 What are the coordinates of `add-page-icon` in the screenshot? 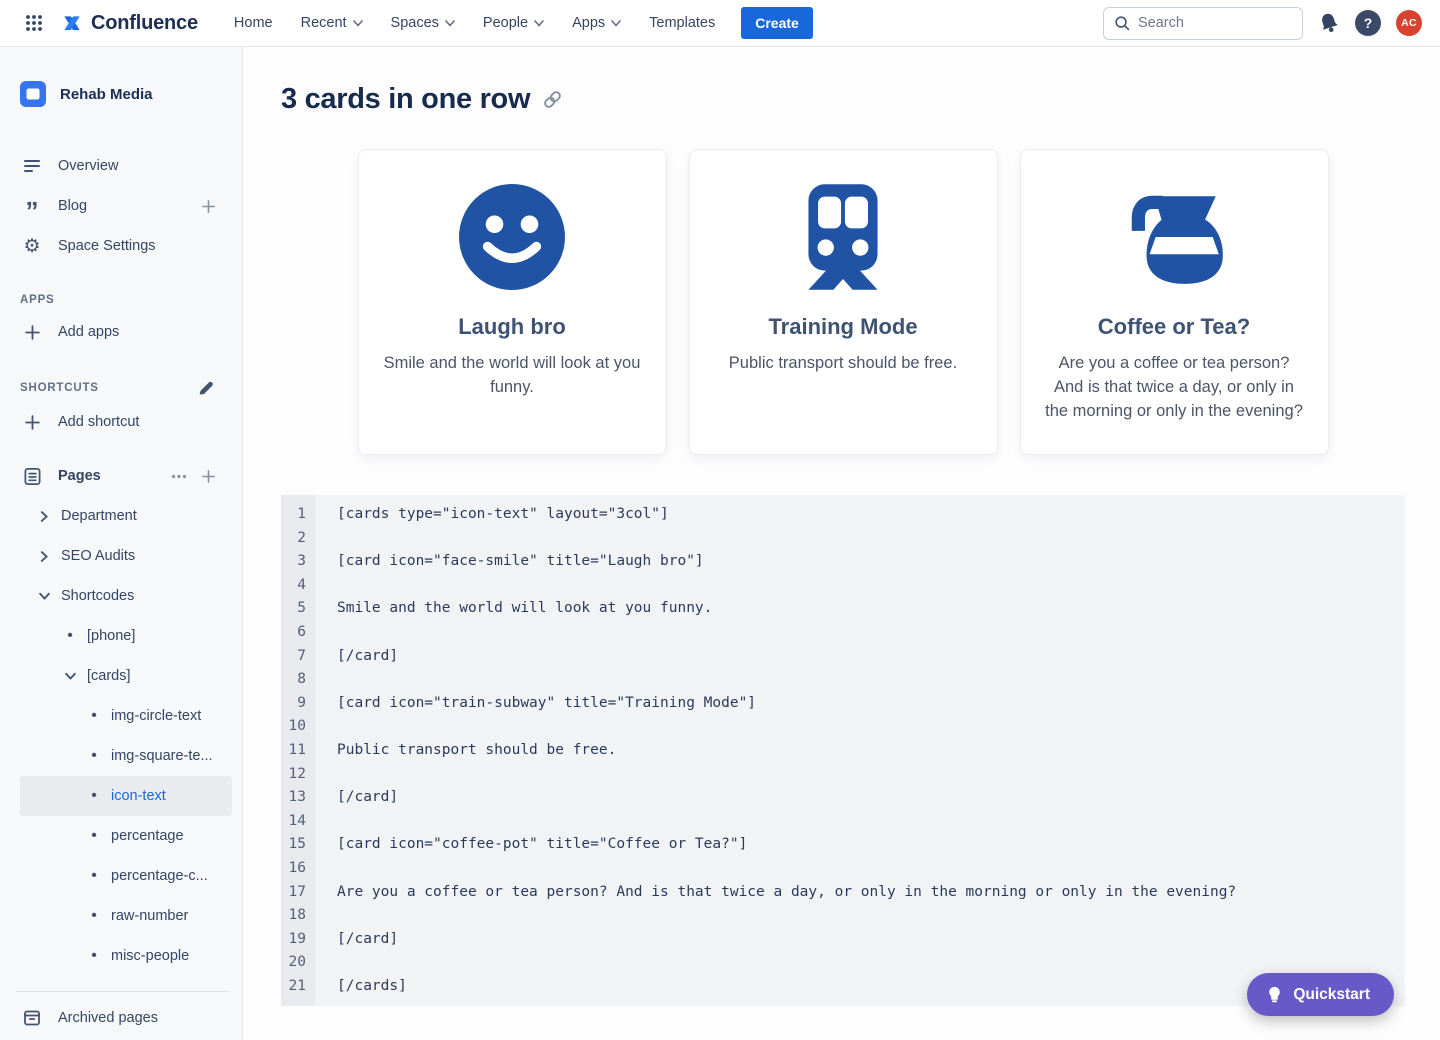 It's located at (208, 476).